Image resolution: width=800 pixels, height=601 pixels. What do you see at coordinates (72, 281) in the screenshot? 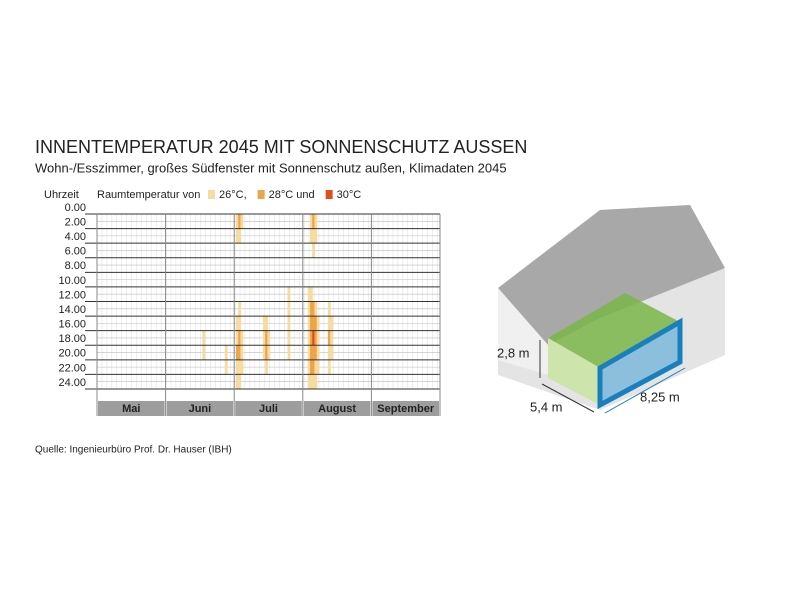
I see `y-tick-label: 10.00` at bounding box center [72, 281].